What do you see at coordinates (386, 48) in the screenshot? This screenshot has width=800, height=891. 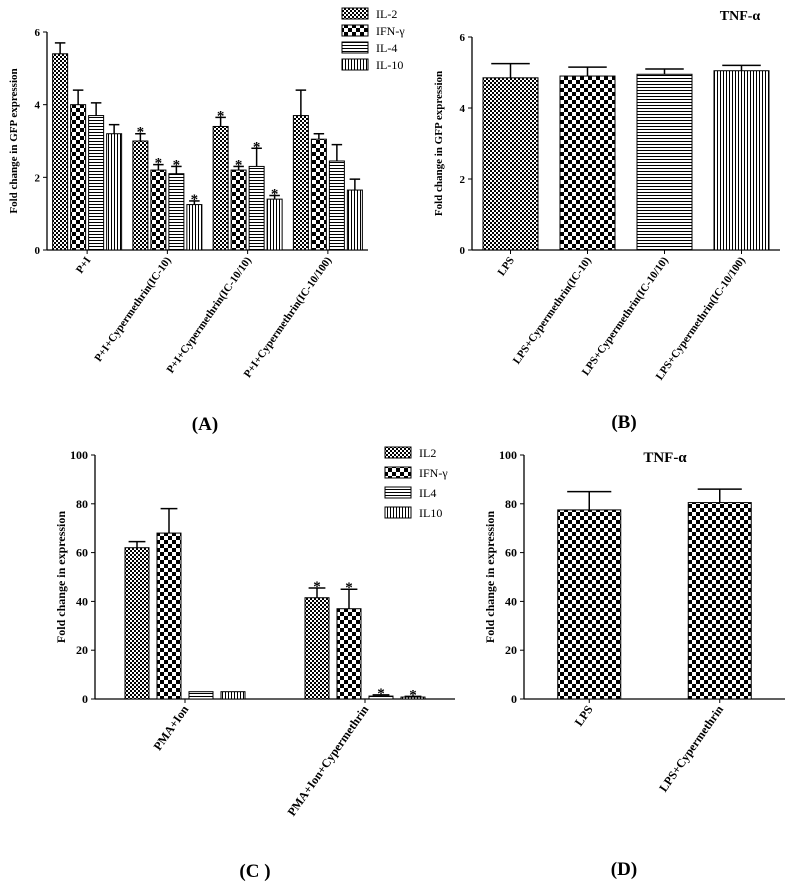 I see `legend-label: IL-4` at bounding box center [386, 48].